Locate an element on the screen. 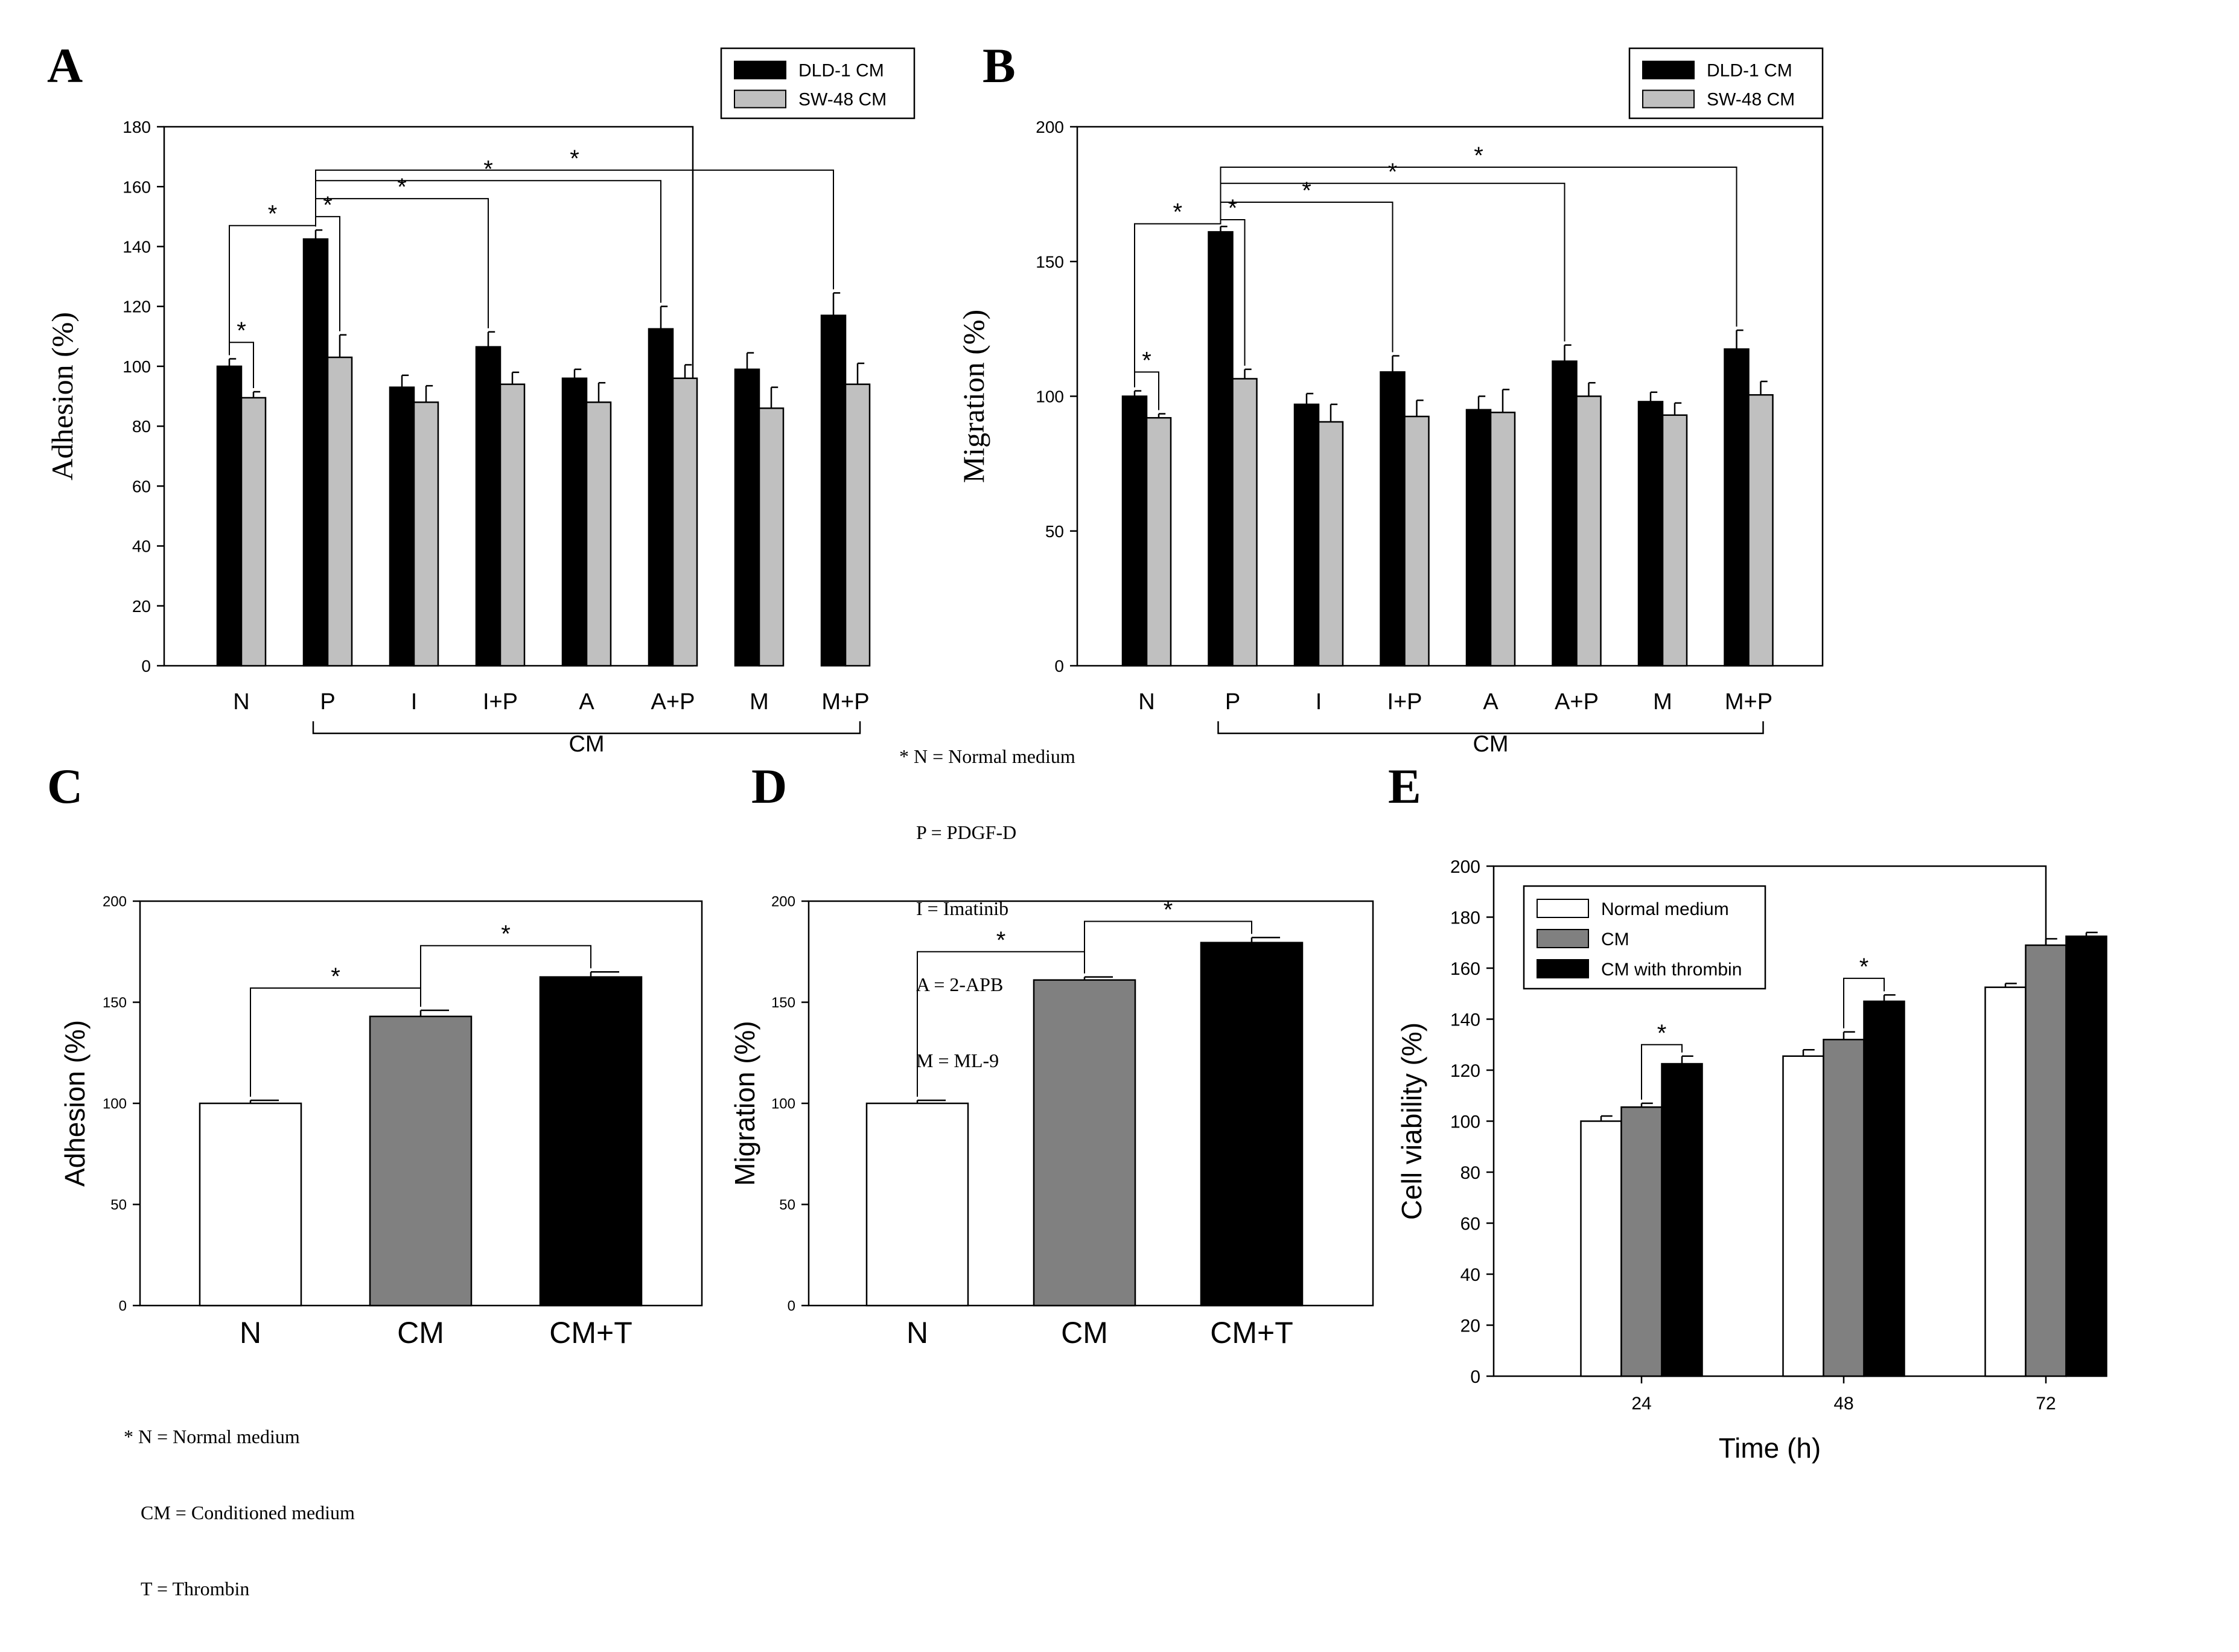  note-line: I = Imatinib is located at coordinates (962, 908).